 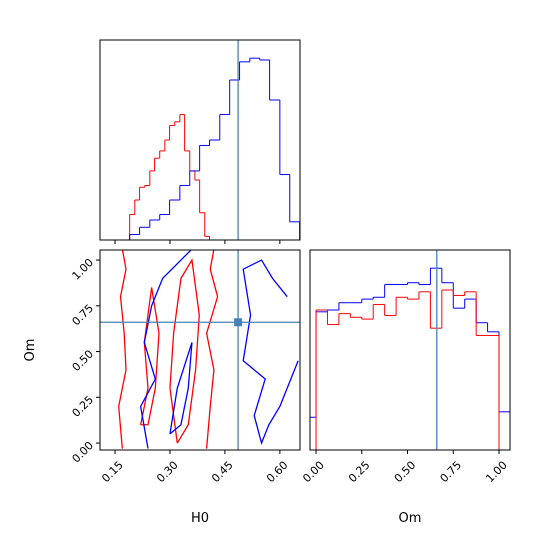 I want to click on y-tick-label: 0.00, so click(x=83, y=452).